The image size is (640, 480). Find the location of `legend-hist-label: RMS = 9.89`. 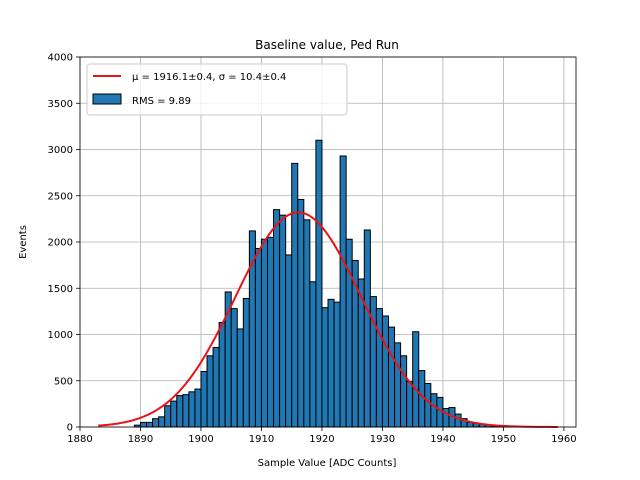

legend-hist-label: RMS = 9.89 is located at coordinates (161, 101).